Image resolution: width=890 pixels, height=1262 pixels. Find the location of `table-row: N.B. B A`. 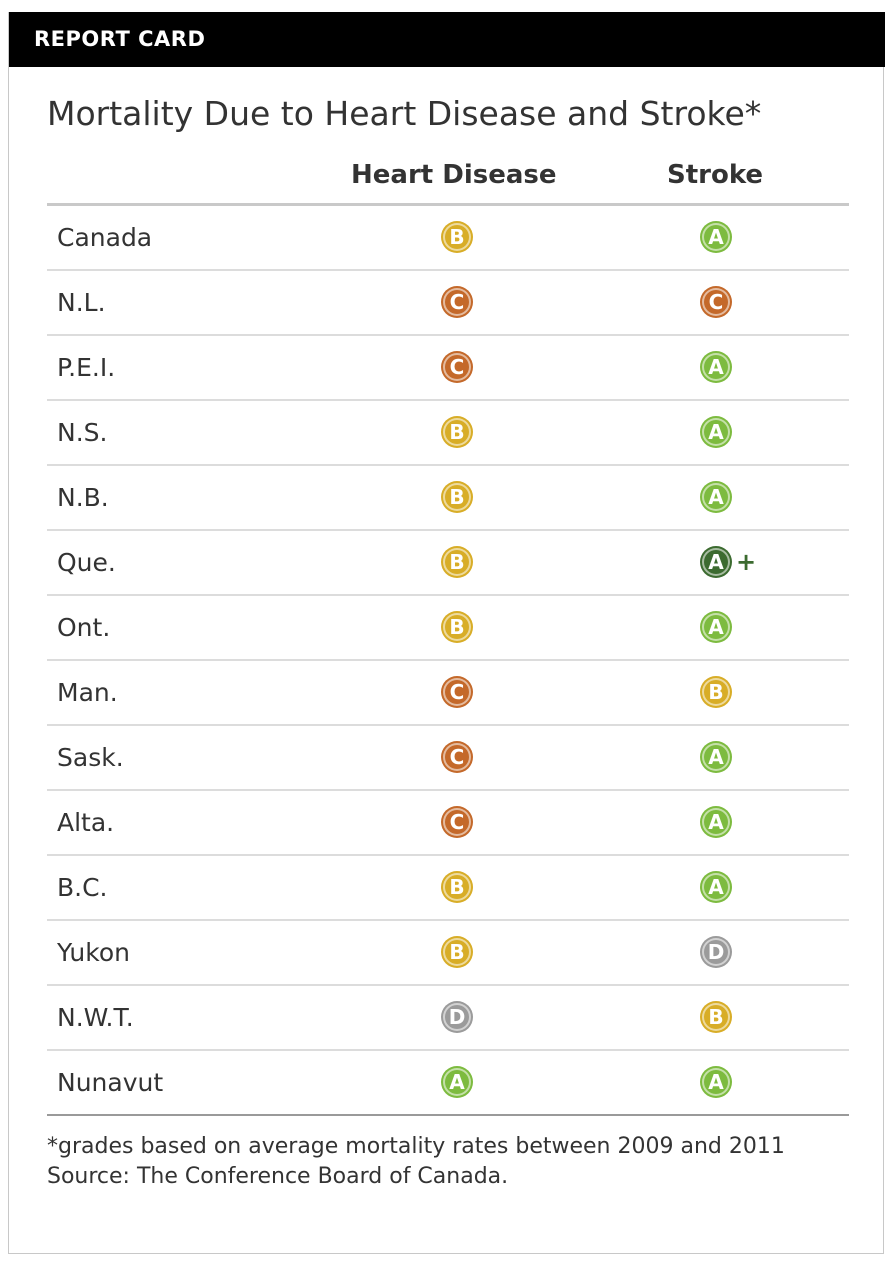

table-row: N.B. B A is located at coordinates (448, 498).